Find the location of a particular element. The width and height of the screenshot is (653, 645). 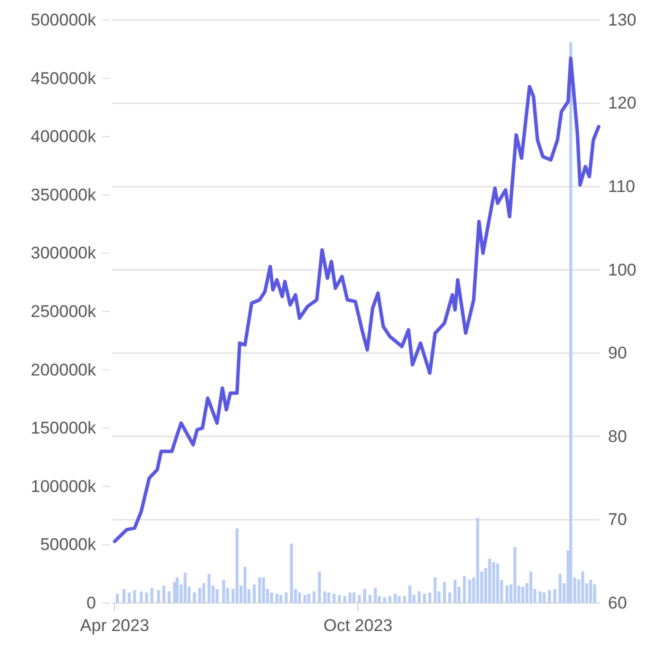

y-tick-label: 450000k is located at coordinates (63, 78).